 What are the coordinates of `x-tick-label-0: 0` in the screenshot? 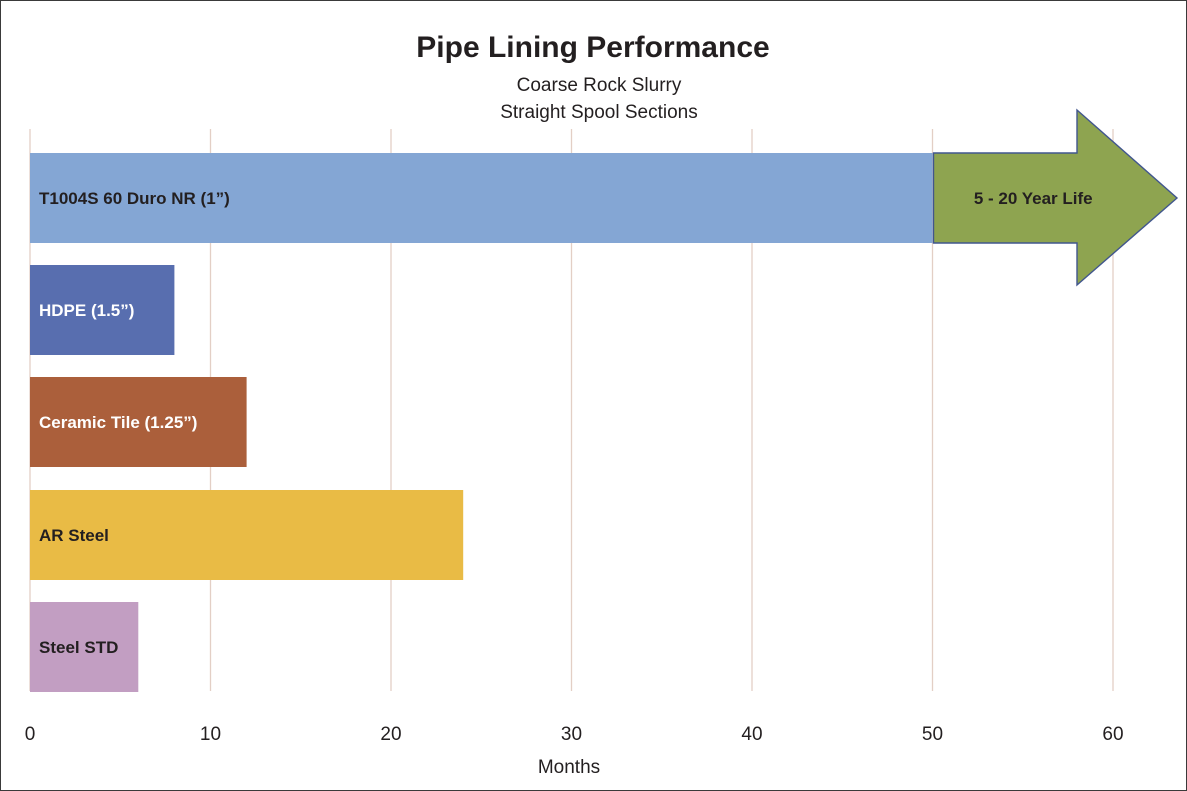 It's located at (30, 734).